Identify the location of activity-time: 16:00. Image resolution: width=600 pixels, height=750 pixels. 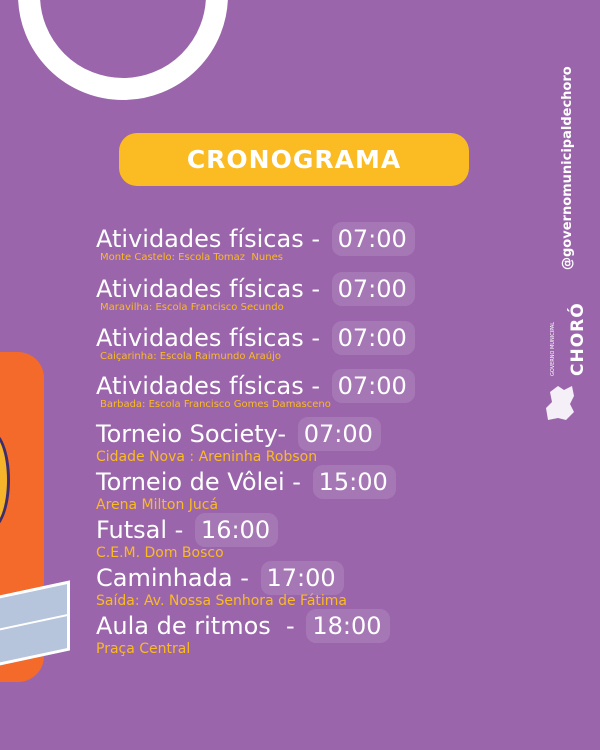
(236, 530).